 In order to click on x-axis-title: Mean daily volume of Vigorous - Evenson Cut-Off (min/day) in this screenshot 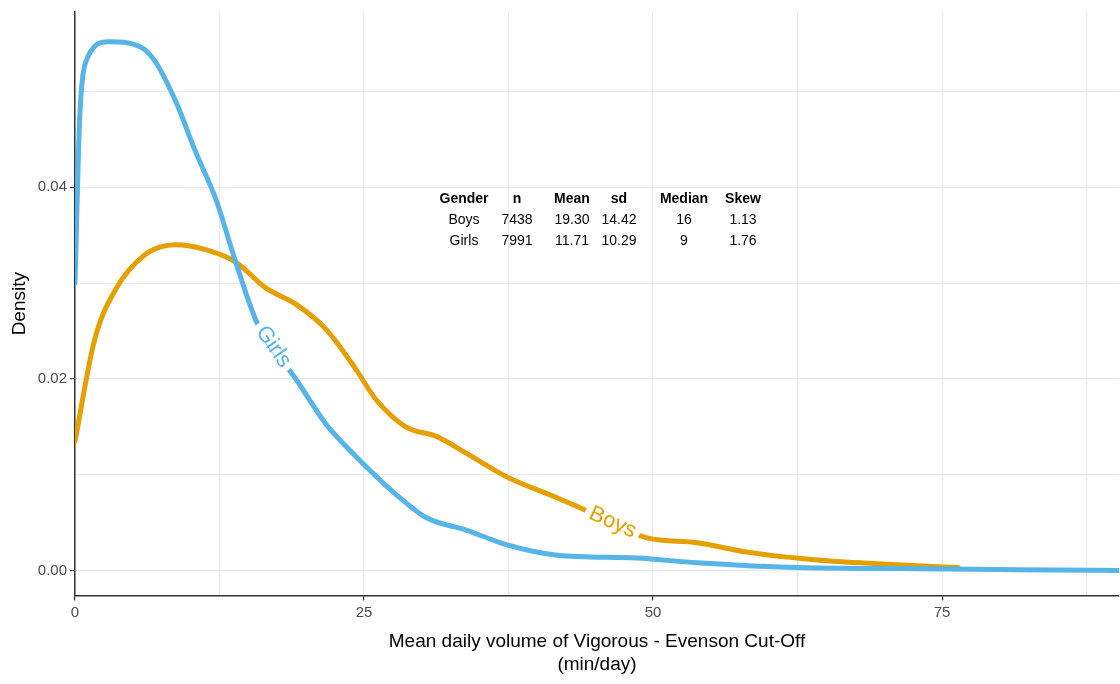, I will do `click(597, 652)`.